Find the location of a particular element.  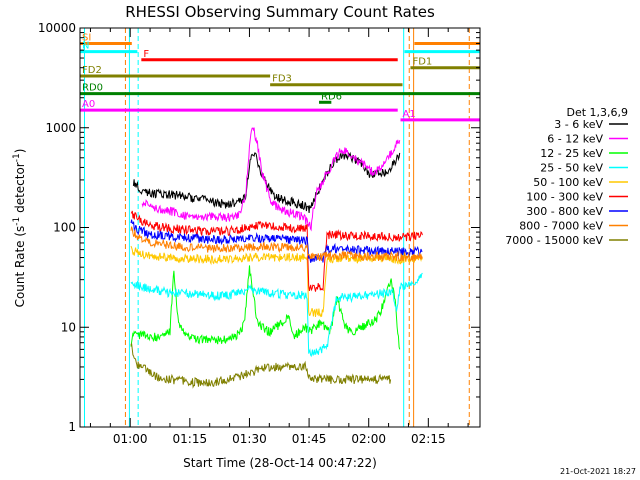

x-tick-label-60: 01:00 is located at coordinates (130, 439).